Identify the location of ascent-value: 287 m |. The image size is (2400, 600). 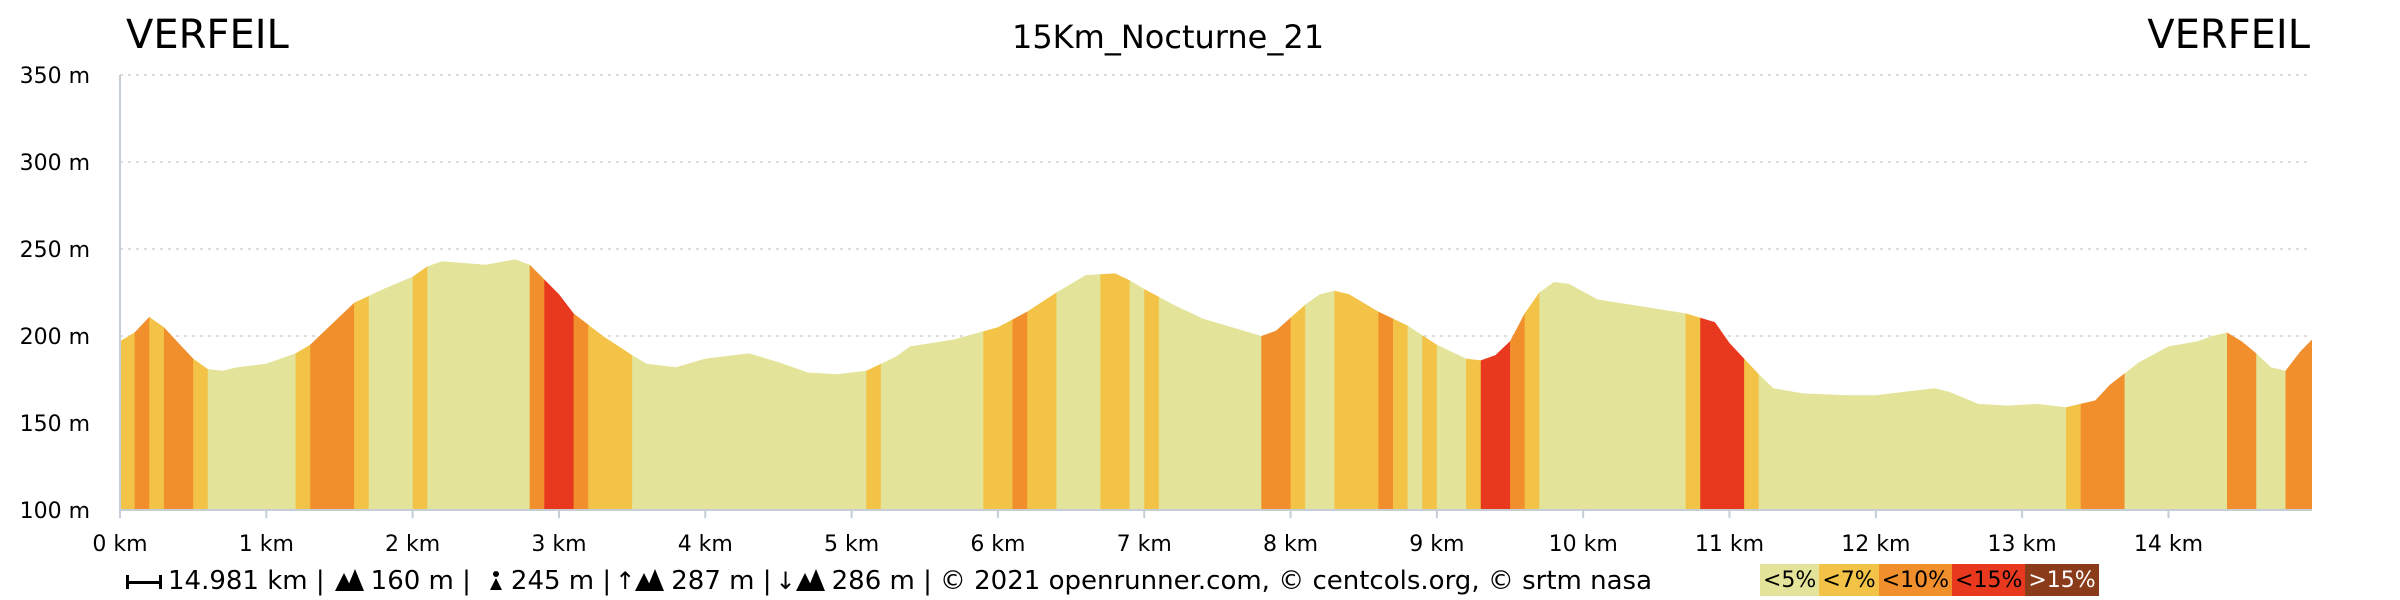
(721, 581).